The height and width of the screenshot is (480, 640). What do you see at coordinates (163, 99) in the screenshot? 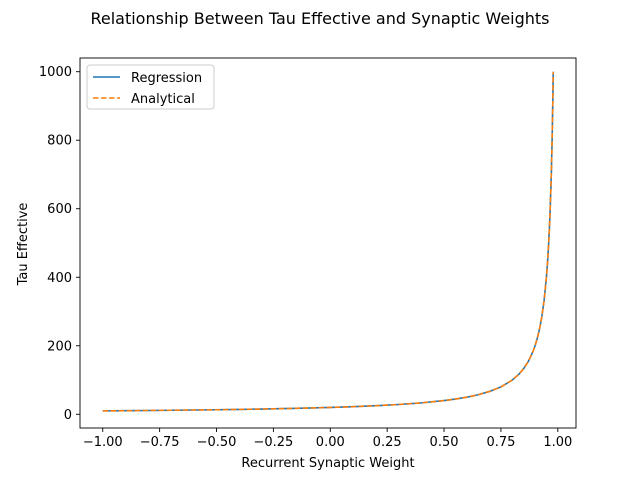
I see `legend-label-analytical: Analytical` at bounding box center [163, 99].